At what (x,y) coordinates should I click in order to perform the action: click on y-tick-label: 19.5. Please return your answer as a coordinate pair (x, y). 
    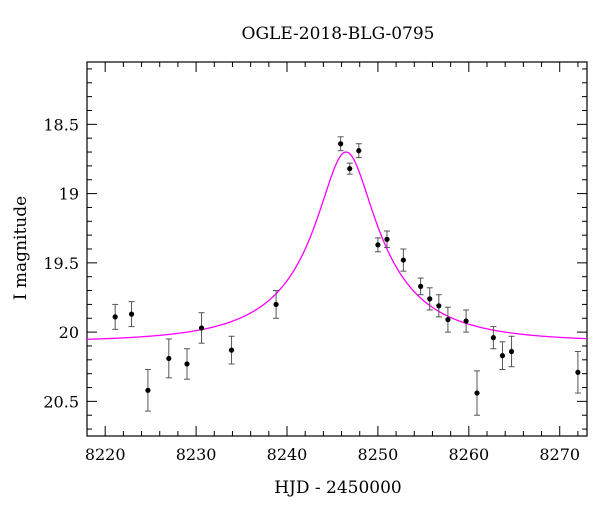
    Looking at the image, I should click on (61, 263).